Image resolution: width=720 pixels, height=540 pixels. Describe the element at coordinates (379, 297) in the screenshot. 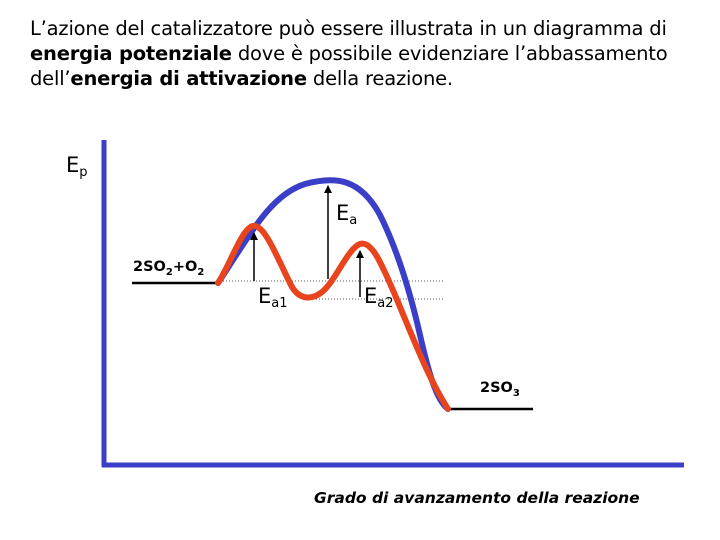

I see `ea2-label: Ea2` at that location.